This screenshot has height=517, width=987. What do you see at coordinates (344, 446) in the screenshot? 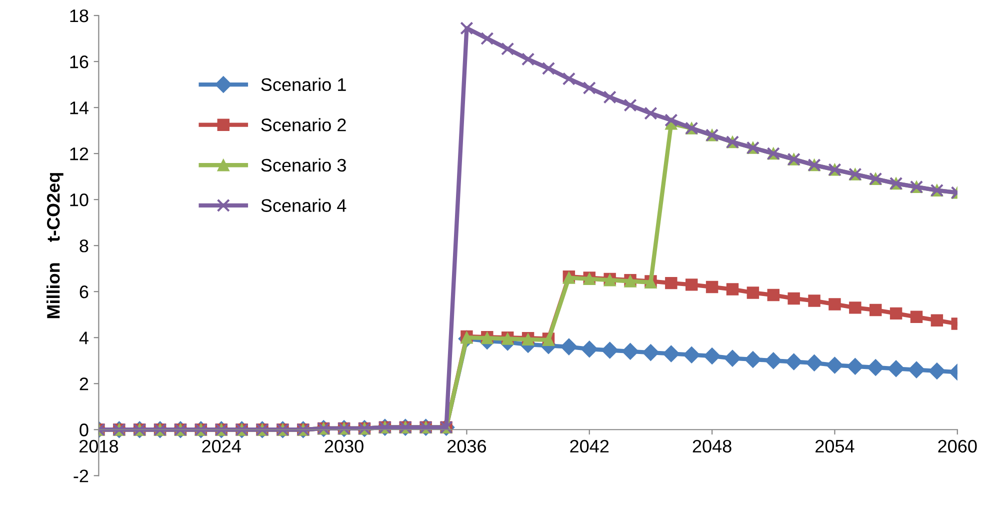
I see `x-tick-label: 2030` at bounding box center [344, 446].